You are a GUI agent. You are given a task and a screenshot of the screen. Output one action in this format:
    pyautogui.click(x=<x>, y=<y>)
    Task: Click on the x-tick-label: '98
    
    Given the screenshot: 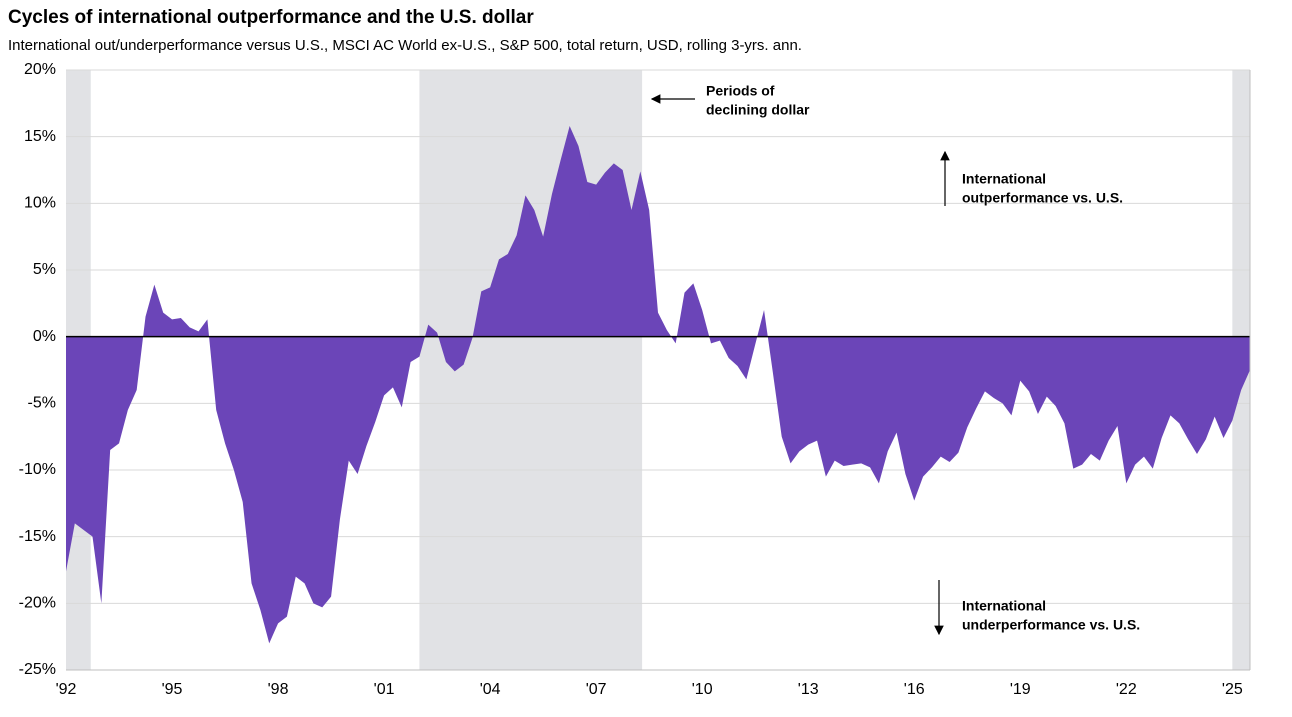 What is the action you would take?
    pyautogui.click(x=278, y=689)
    